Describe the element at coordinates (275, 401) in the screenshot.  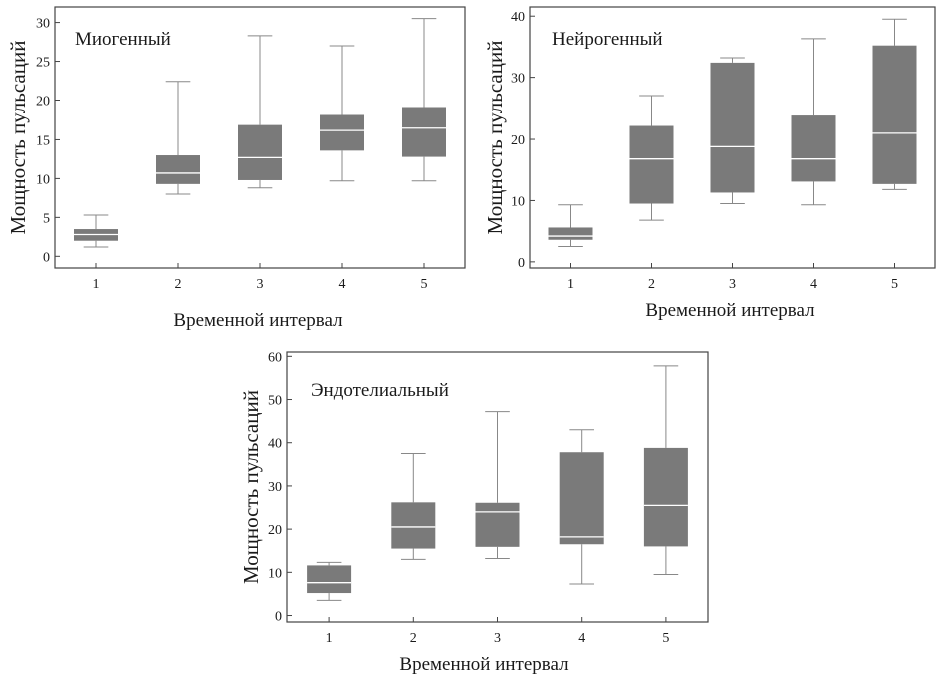
I see `y-tick-label: 50` at that location.